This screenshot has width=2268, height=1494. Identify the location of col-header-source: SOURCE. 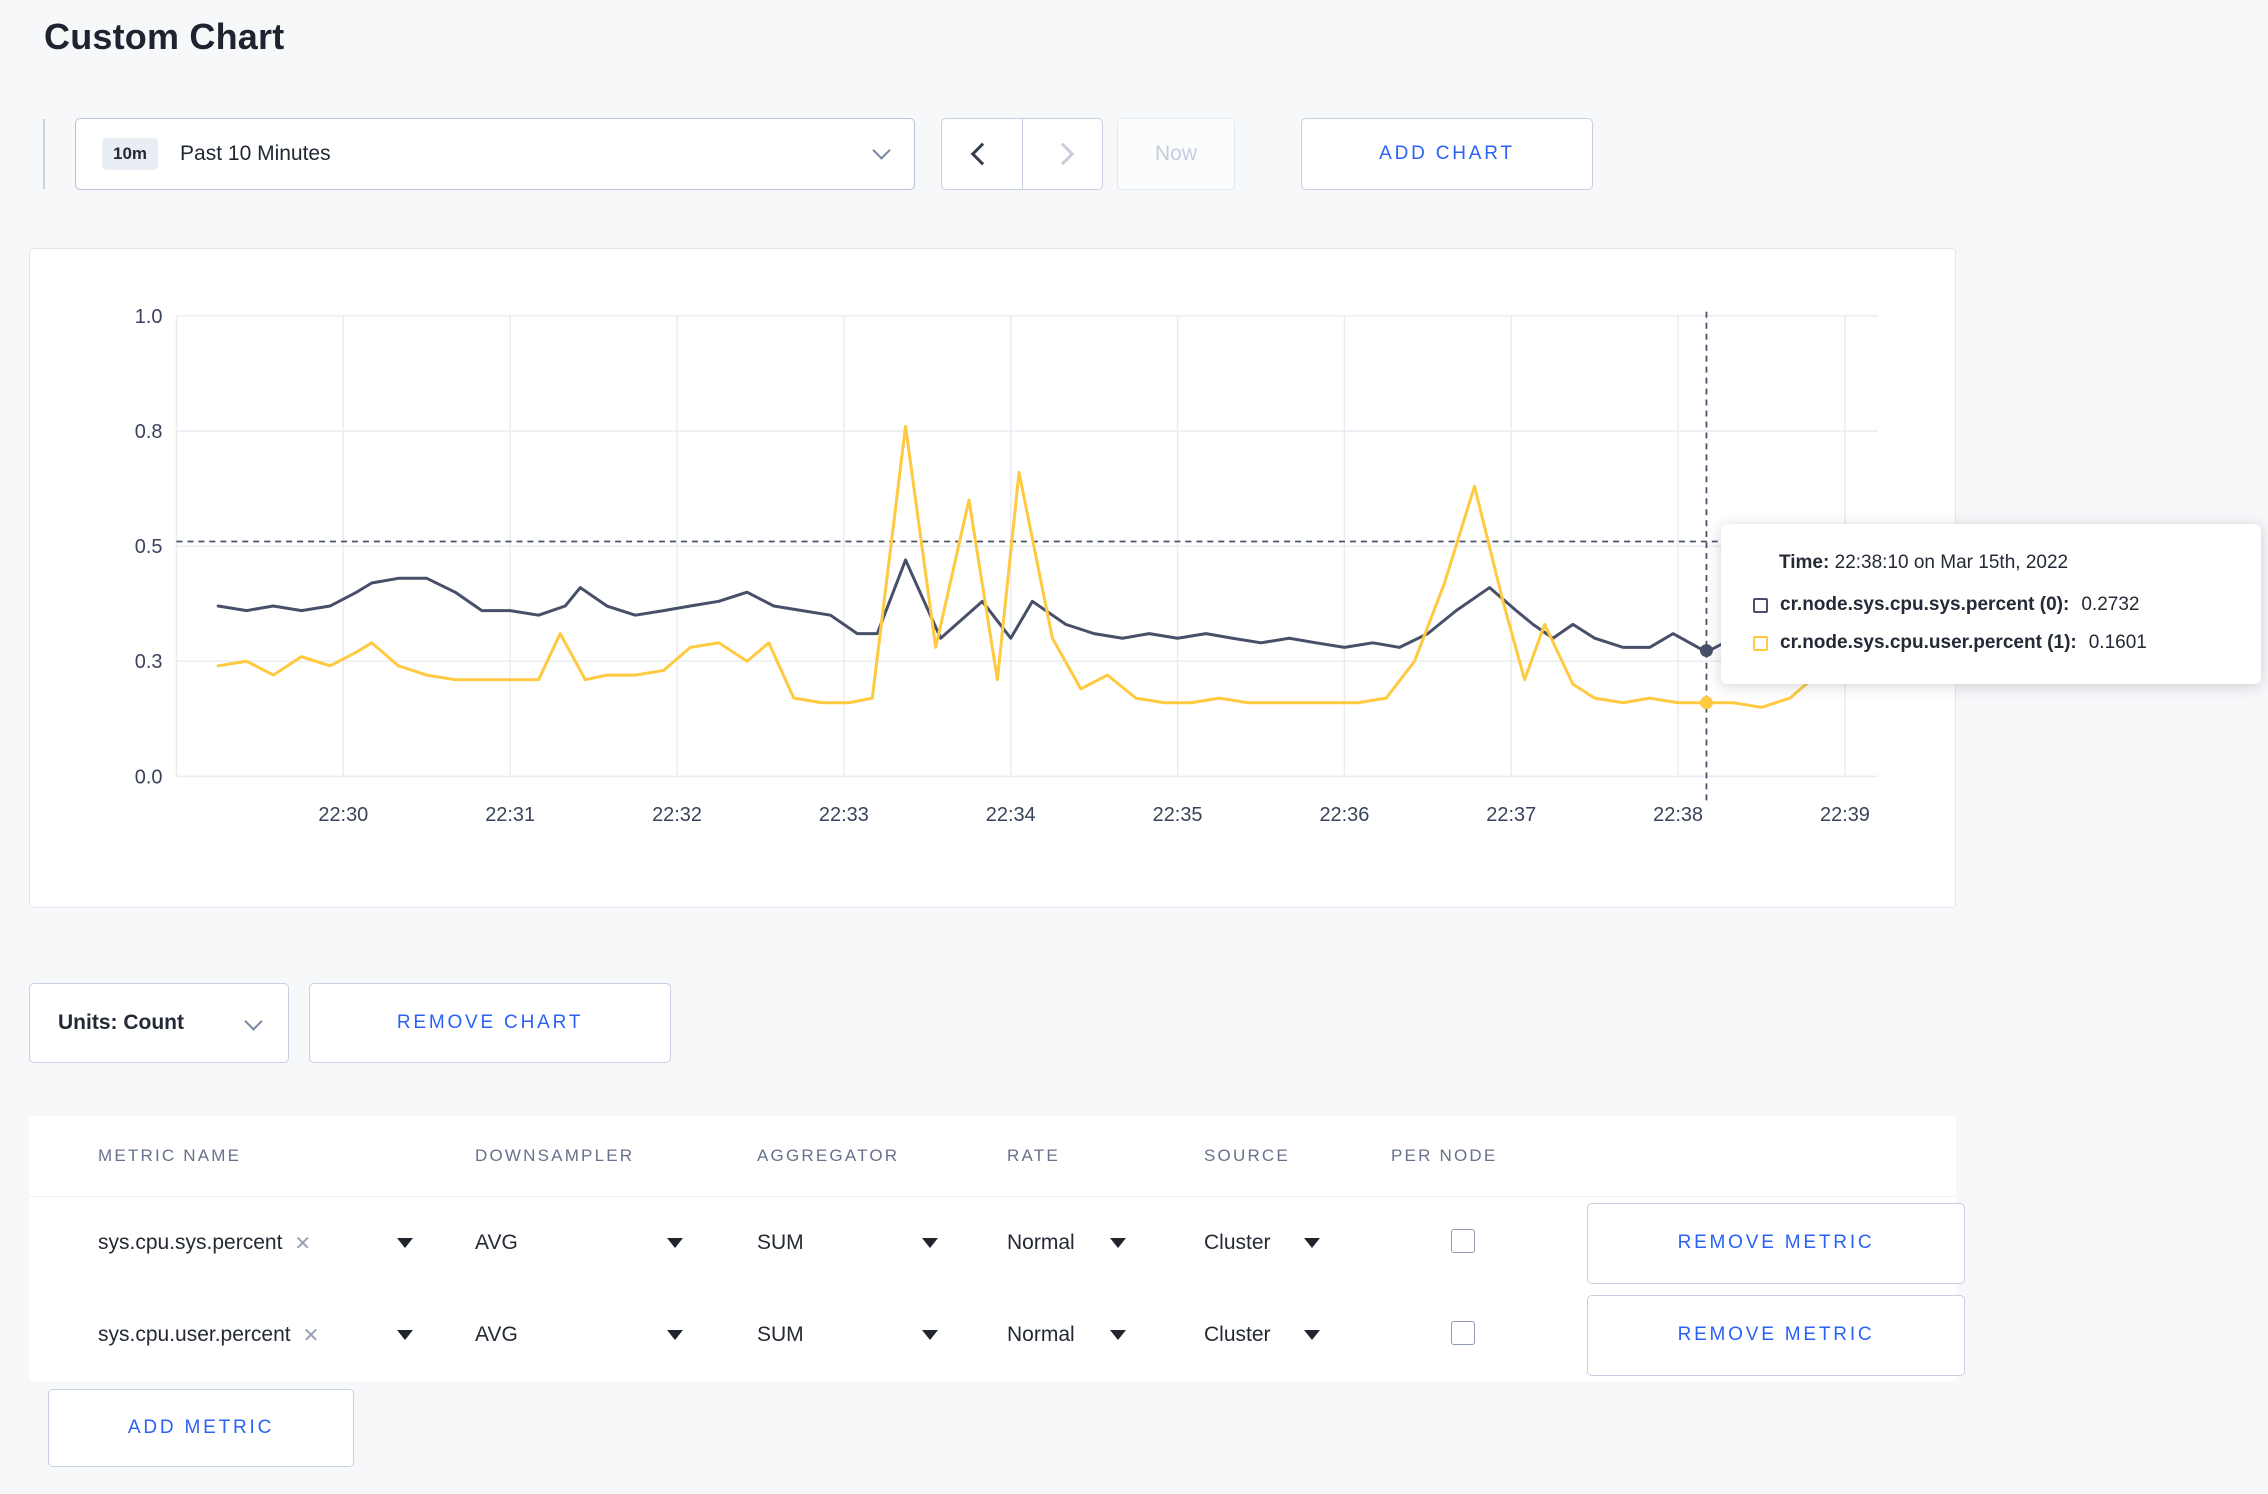
(1247, 1155).